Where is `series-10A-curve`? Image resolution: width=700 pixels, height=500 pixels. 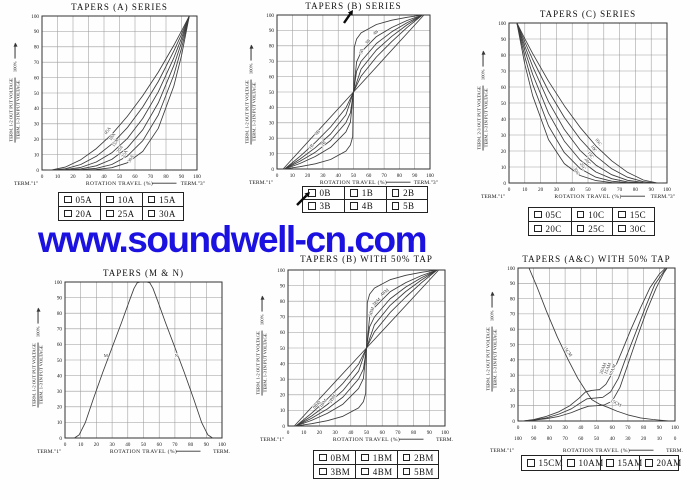 series-10A-curve is located at coordinates (119, 93).